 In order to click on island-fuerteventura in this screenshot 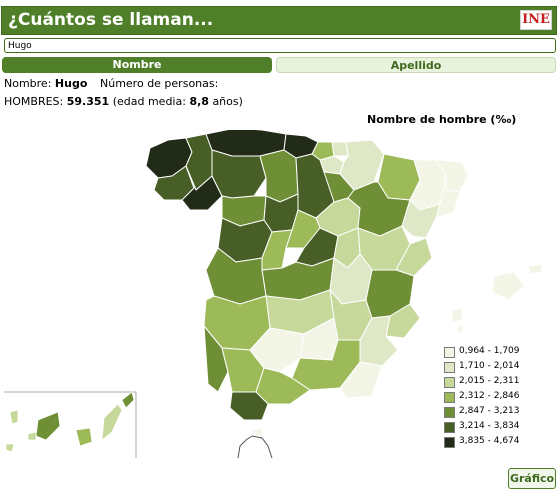, I will do `click(112, 422)`.